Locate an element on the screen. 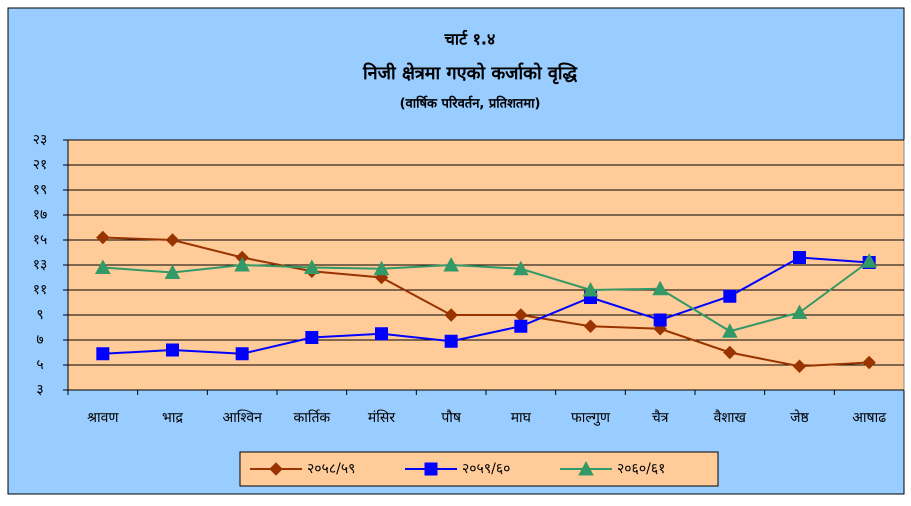 The width and height of the screenshot is (911, 506). x-tick-label: जेष्ठ is located at coordinates (799, 417).